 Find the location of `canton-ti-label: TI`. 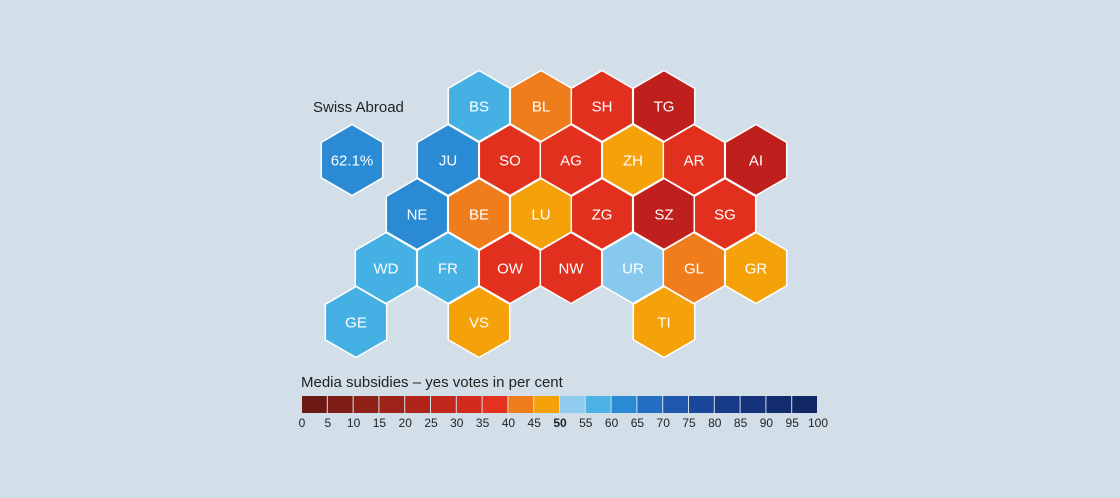

canton-ti-label: TI is located at coordinates (663, 322).